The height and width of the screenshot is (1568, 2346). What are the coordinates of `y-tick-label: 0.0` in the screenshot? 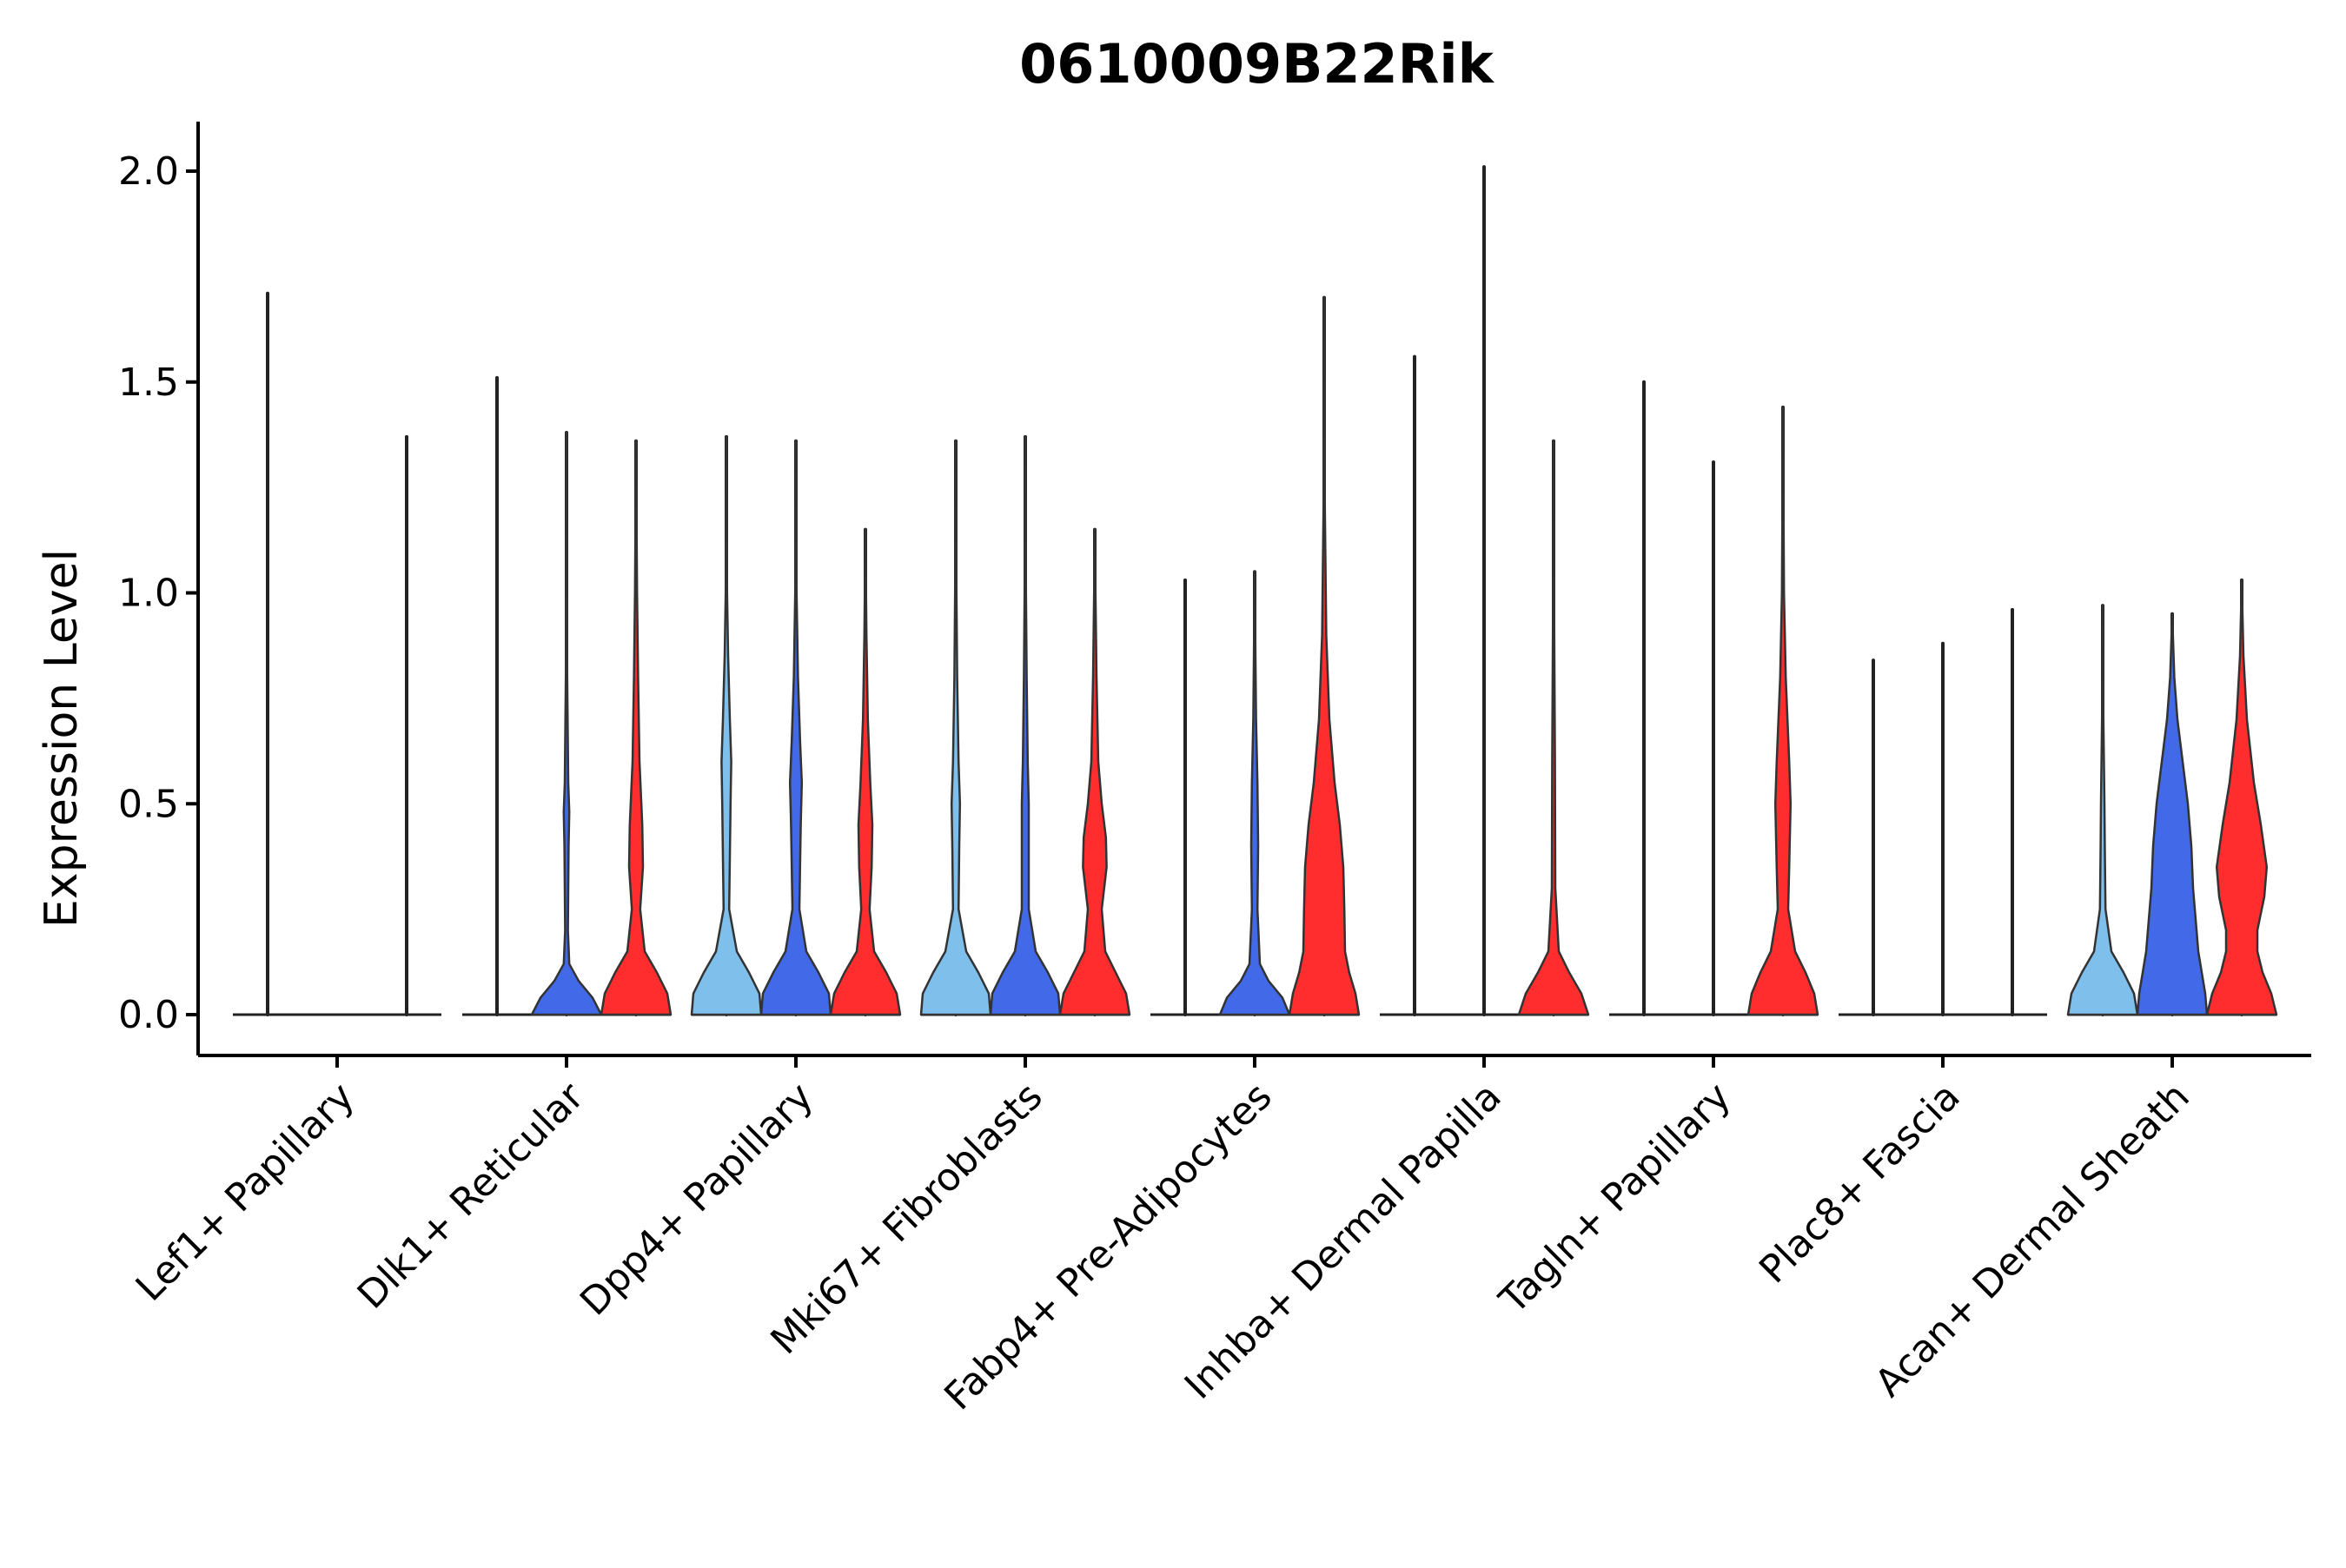 It's located at (148, 1015).